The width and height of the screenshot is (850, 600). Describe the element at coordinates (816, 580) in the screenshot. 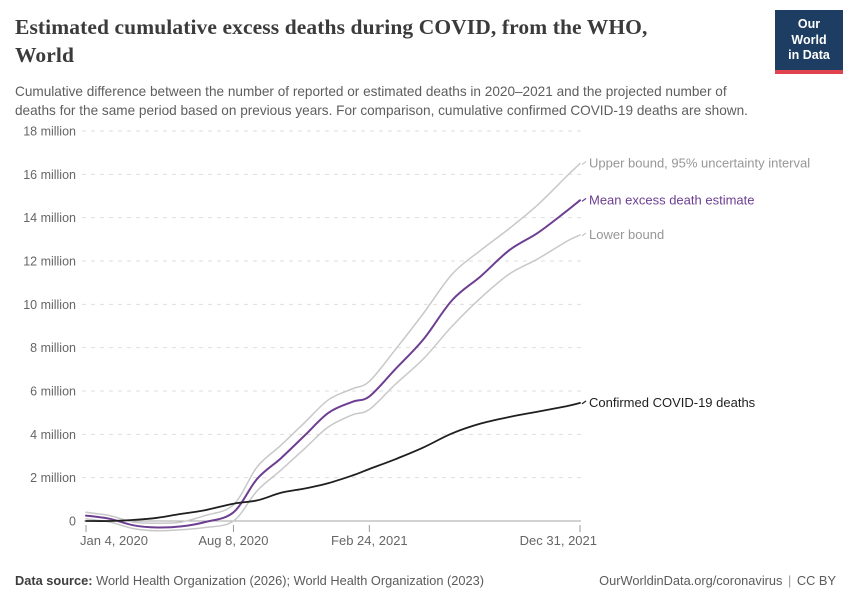

I see `license-label: CC BY` at that location.